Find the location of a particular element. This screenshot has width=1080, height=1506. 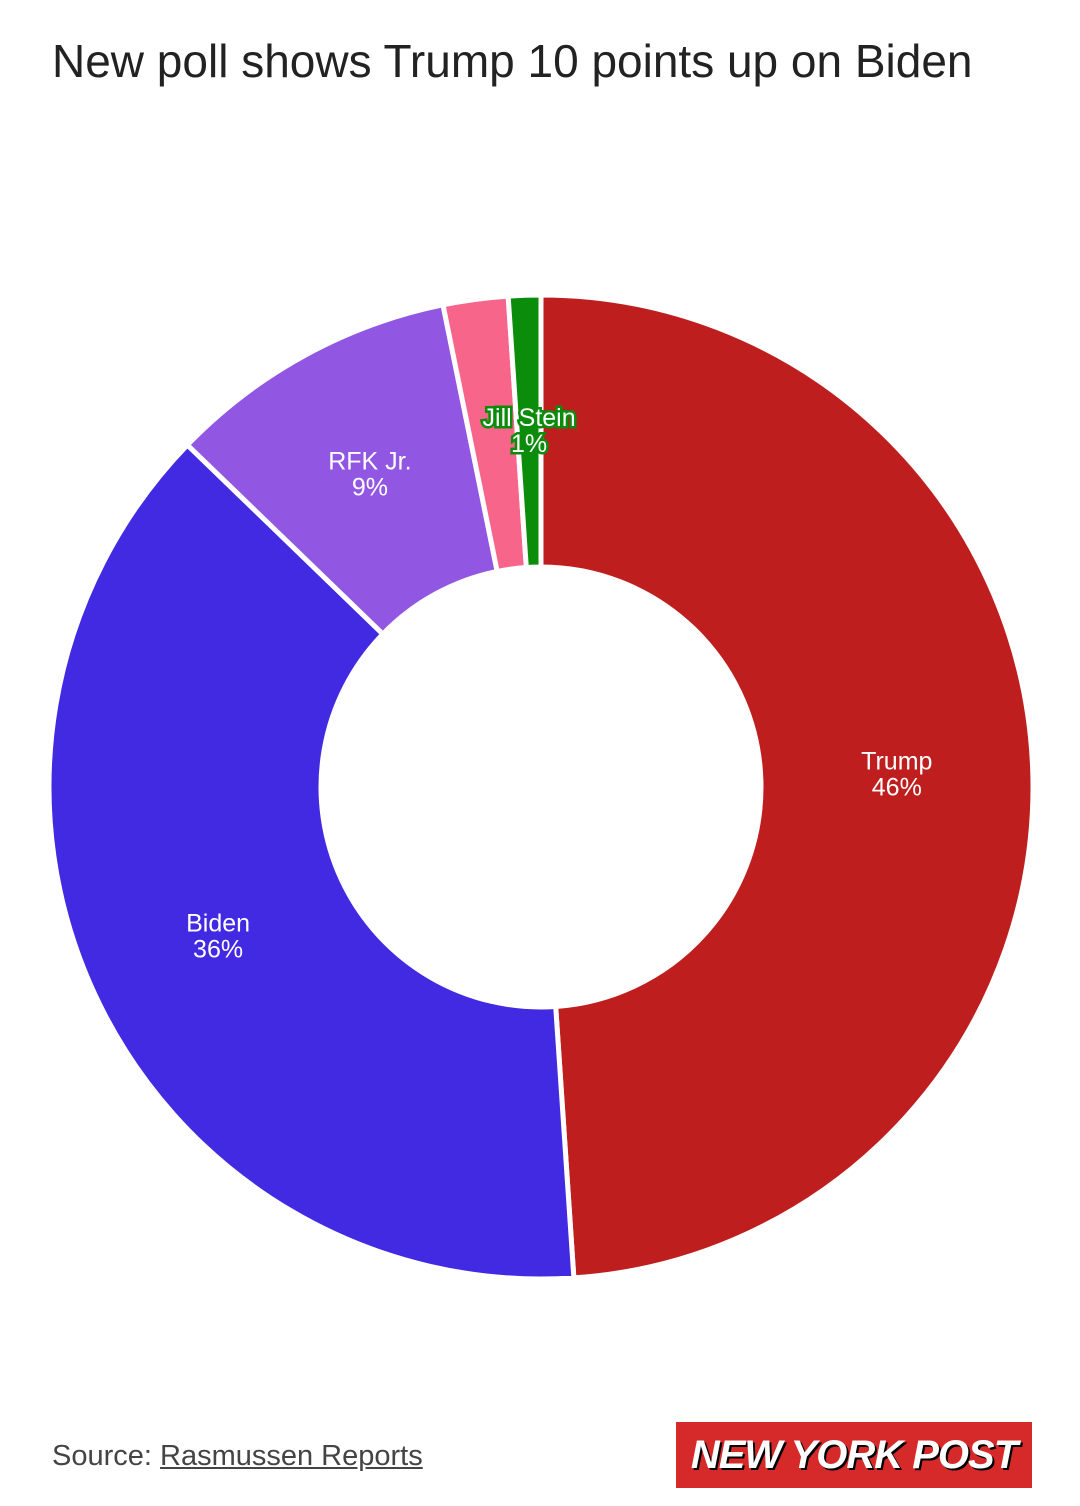

source-link: Rasmussen Reports is located at coordinates (291, 1456).